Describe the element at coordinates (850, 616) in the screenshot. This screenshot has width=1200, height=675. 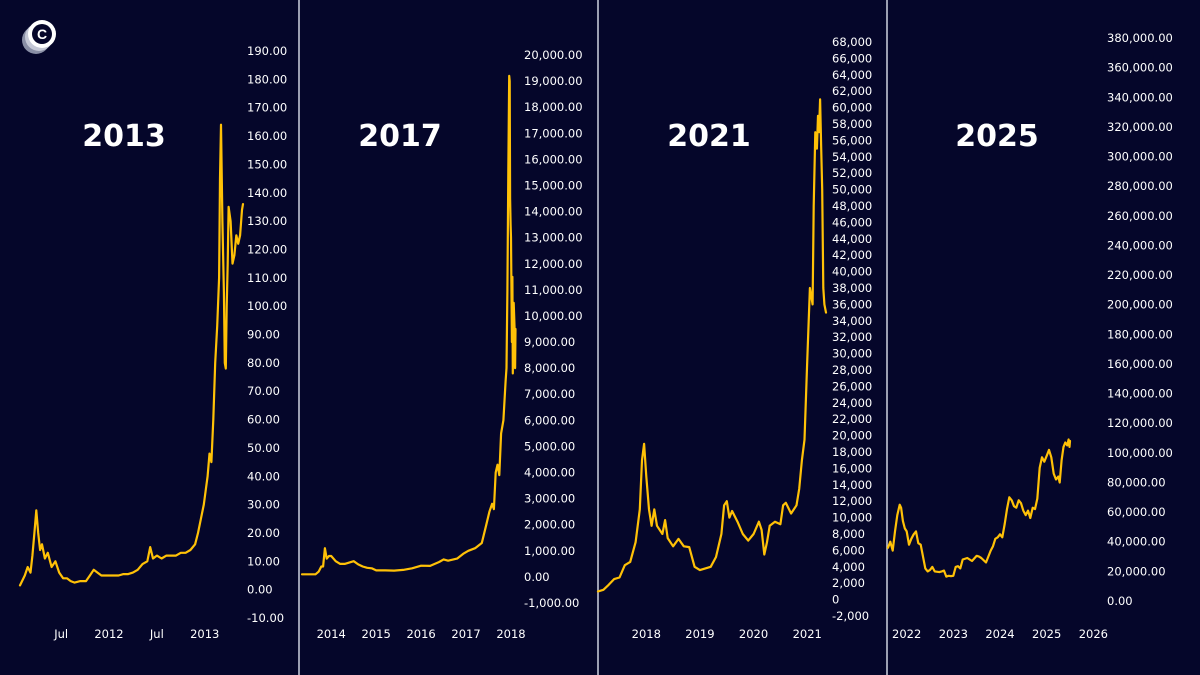
I see `y-tick-label: -2,000` at that location.